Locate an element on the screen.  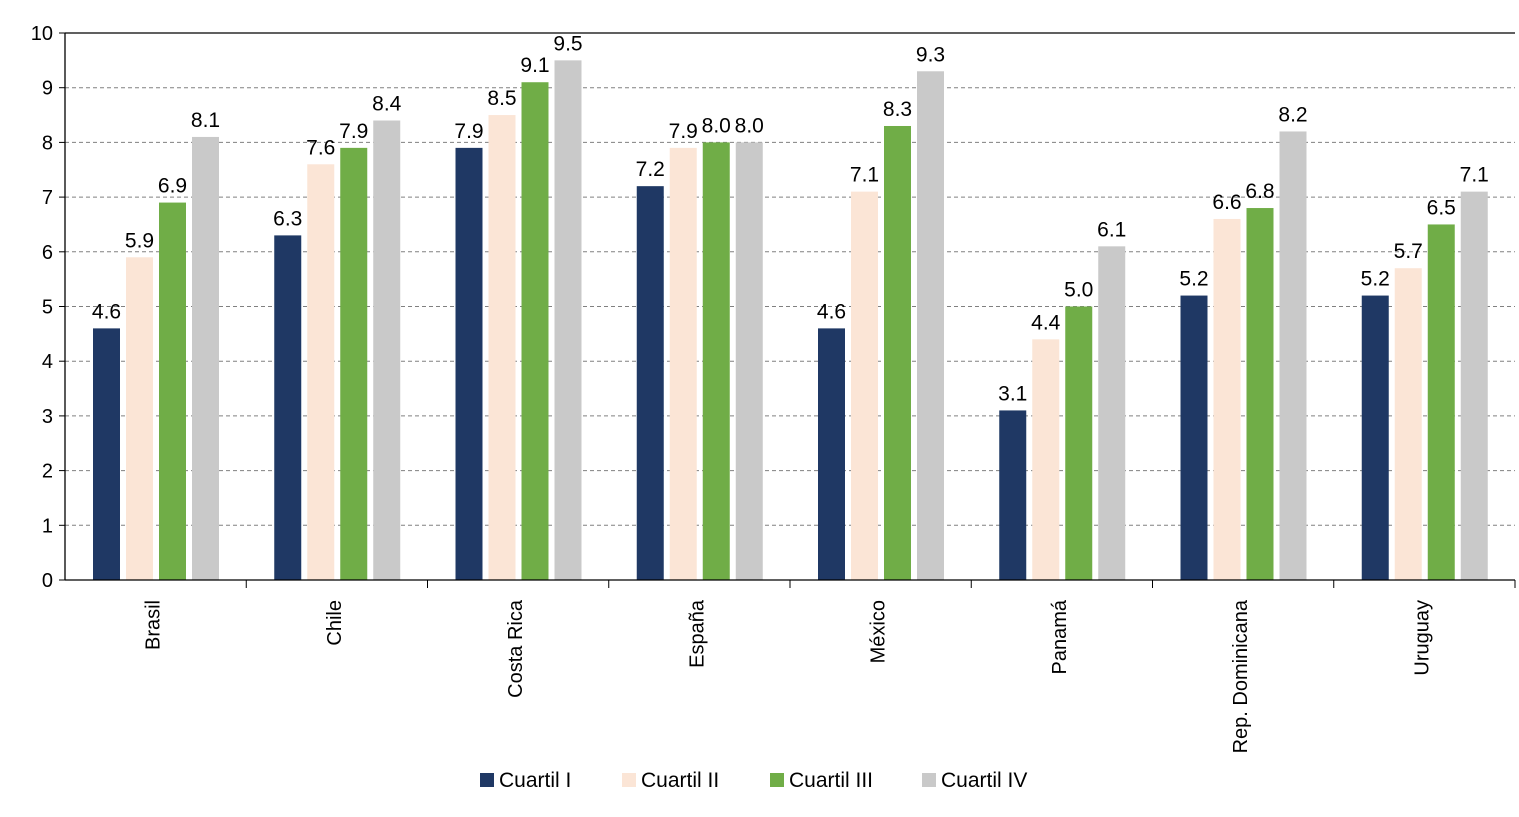
data-label: 8.1 is located at coordinates (205, 120).